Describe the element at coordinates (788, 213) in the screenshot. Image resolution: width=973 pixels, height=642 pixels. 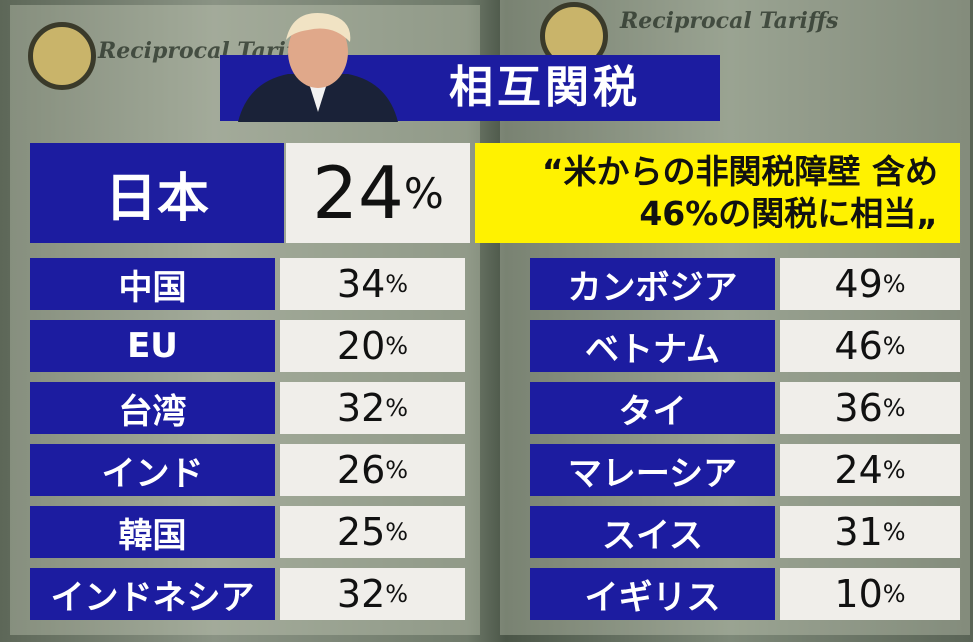
I see `quote-line: 46%の関税に相当„` at that location.